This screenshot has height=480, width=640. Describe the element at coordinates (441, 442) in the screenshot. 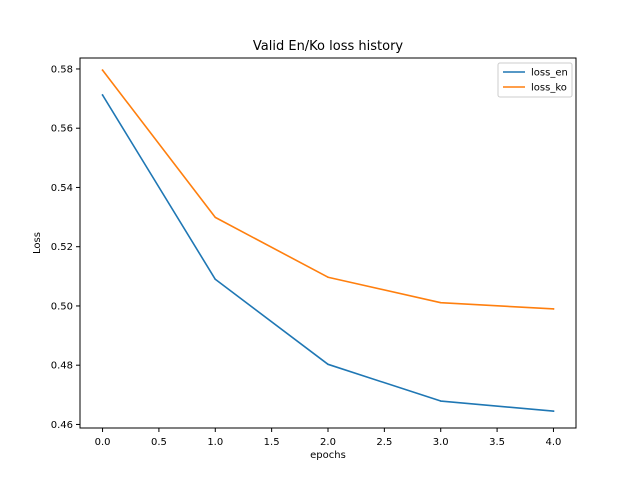

I see `x-tick-label: 3.0` at that location.